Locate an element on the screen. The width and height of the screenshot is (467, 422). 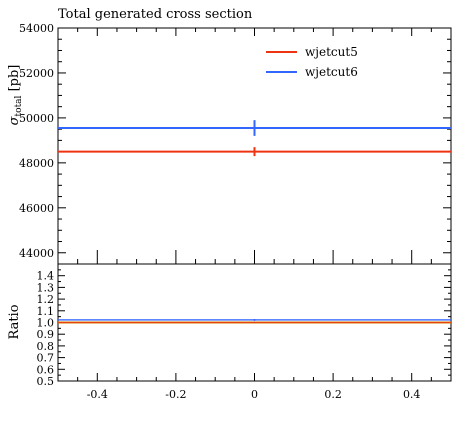
main-y-tick-label: 48000 is located at coordinates (36, 163).